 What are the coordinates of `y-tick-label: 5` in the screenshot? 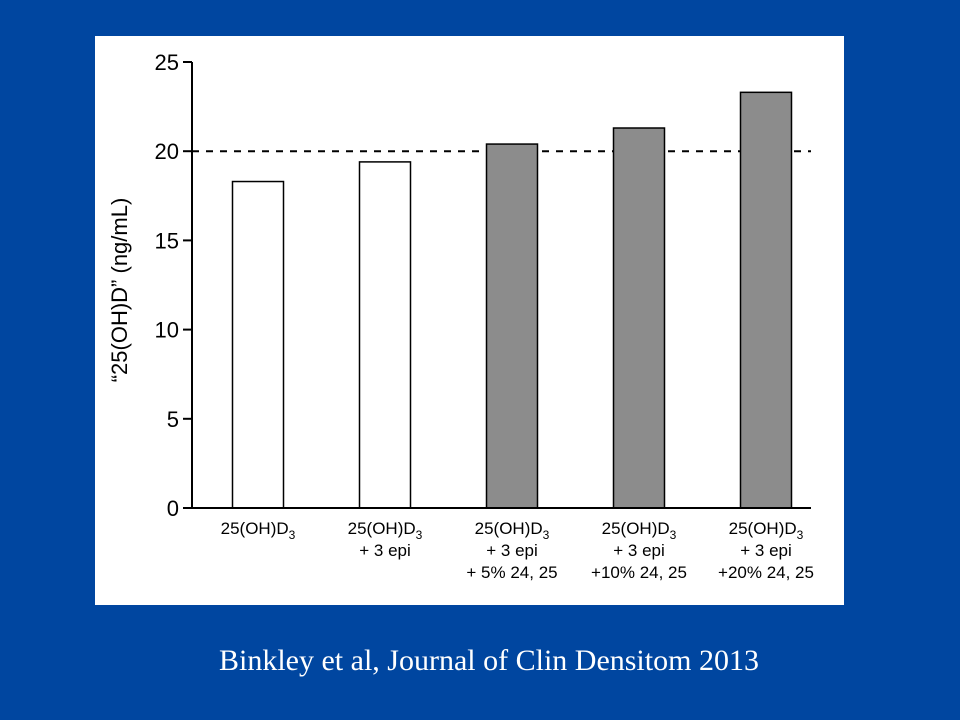 It's located at (173, 419).